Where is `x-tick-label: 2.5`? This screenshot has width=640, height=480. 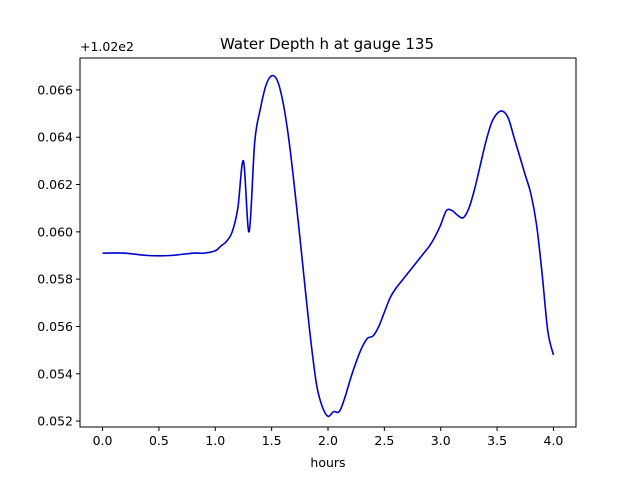 x-tick-label: 2.5 is located at coordinates (384, 440).